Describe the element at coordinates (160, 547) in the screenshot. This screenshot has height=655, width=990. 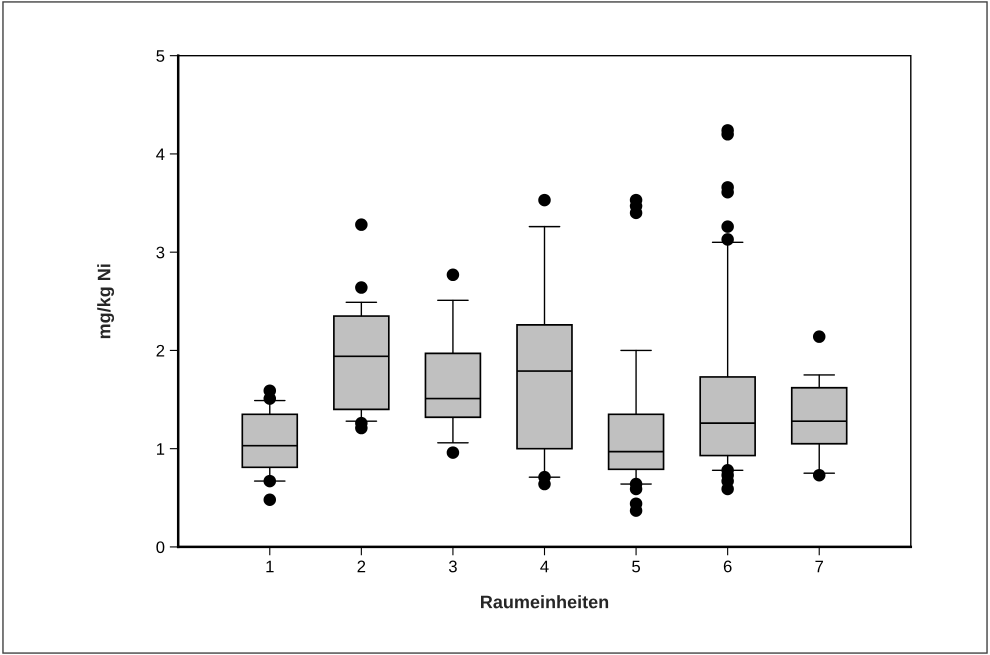
I see `y-tick-label: 0` at that location.